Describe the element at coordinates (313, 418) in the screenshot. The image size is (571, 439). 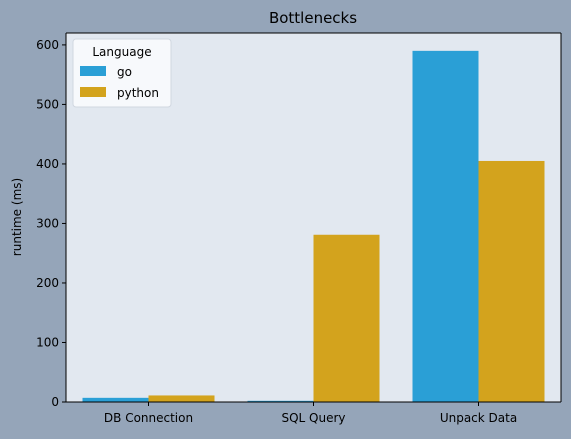
I see `x-tick-label-sql-query: SQL Query` at that location.